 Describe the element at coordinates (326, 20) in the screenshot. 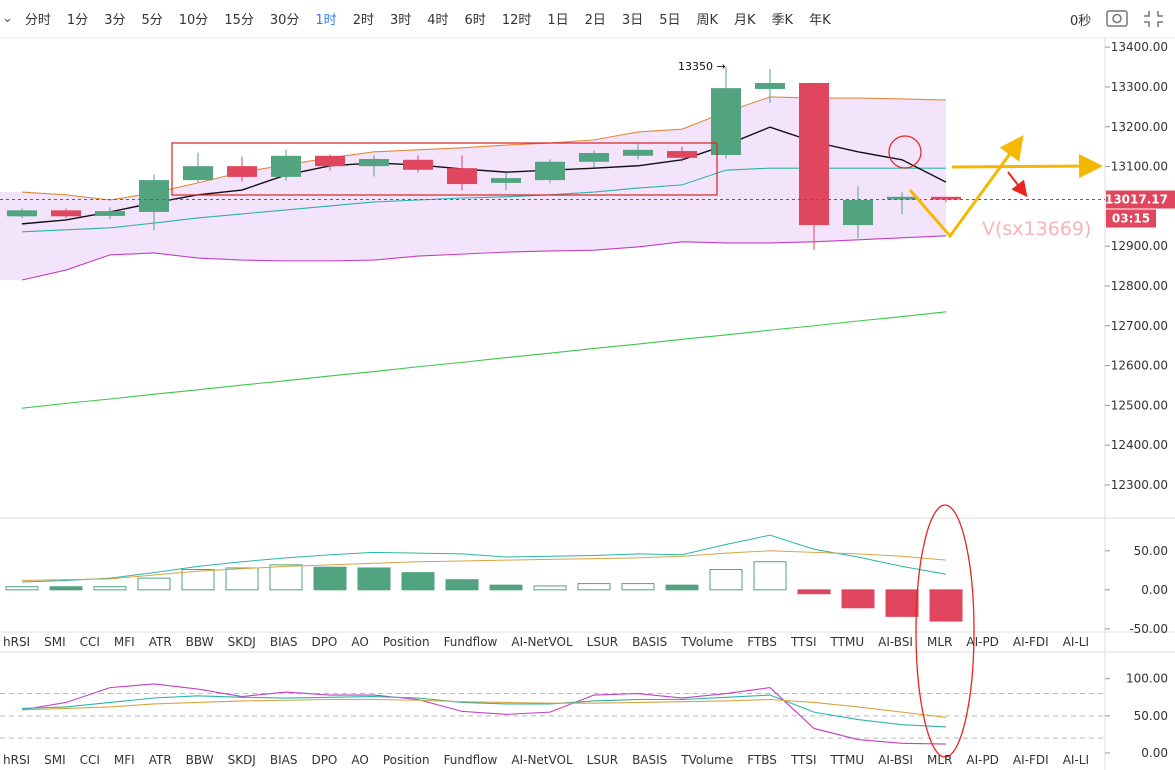

I see `interval-button: 1时` at that location.